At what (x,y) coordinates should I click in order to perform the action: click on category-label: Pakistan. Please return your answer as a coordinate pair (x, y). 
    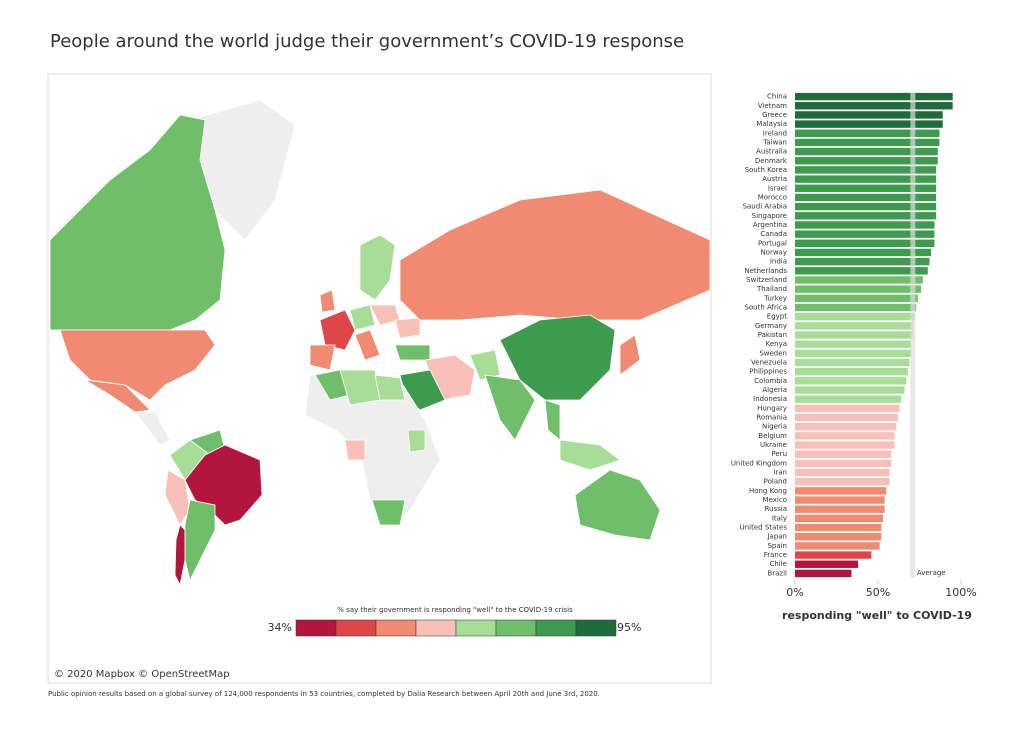
    Looking at the image, I should click on (772, 335).